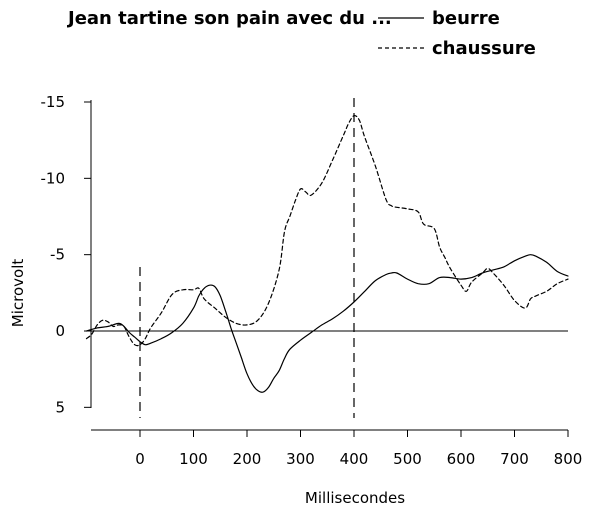 The image size is (600, 516). Describe the element at coordinates (60, 331) in the screenshot. I see `y-tick-label: 0` at that location.